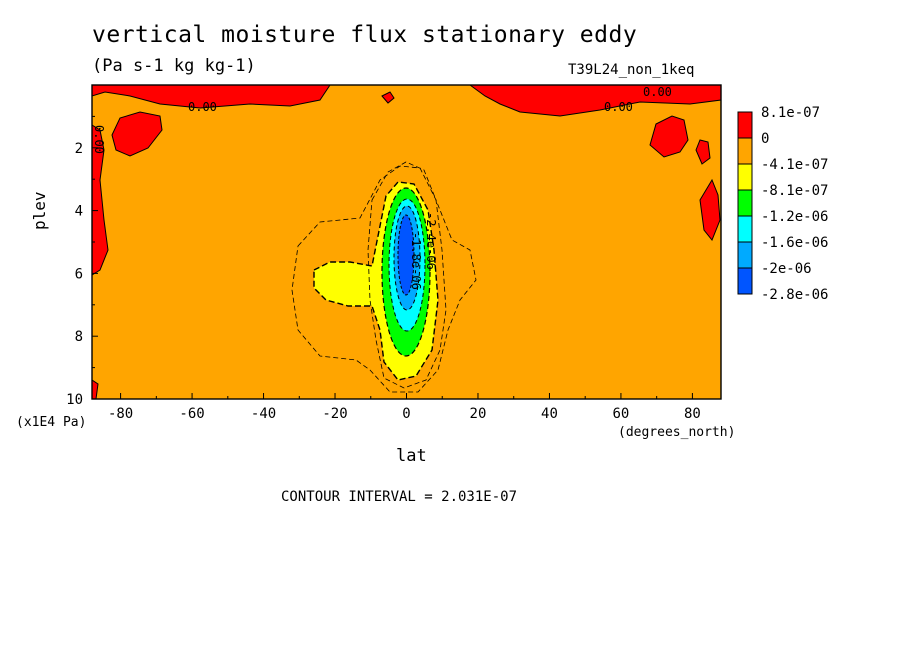 The width and height of the screenshot is (904, 654). I want to click on x-tick-label: -40, so click(263, 414).